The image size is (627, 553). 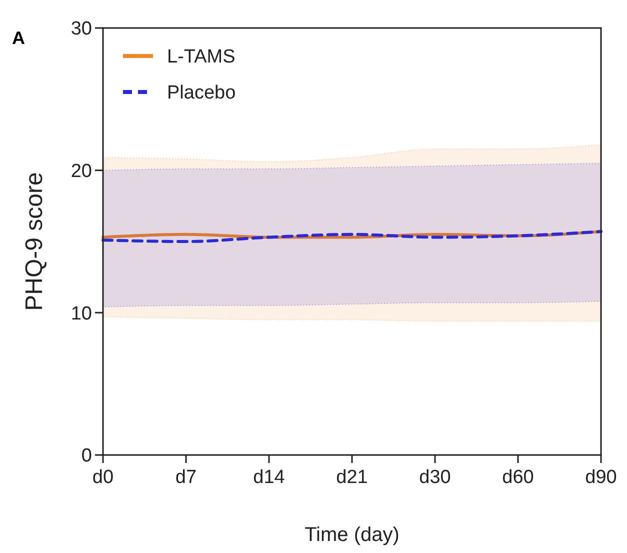 I want to click on x-tick-label: d21, so click(x=352, y=477).